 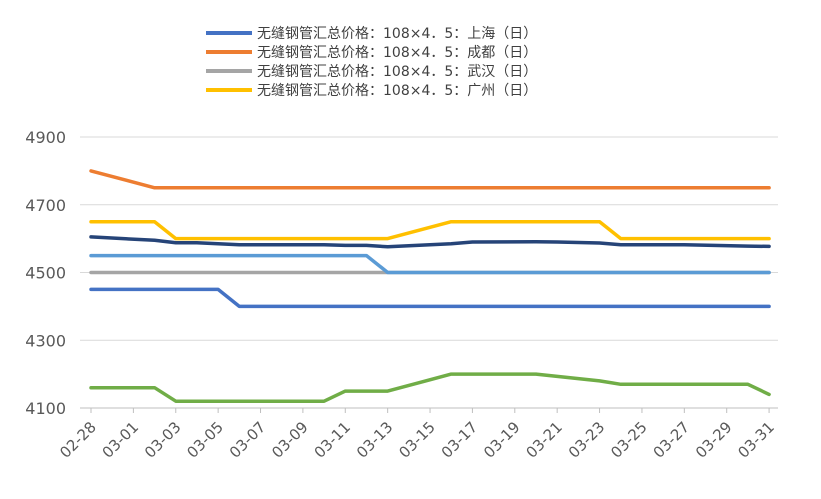 What do you see at coordinates (45, 340) in the screenshot?
I see `y-tick-label: 4300` at bounding box center [45, 340].